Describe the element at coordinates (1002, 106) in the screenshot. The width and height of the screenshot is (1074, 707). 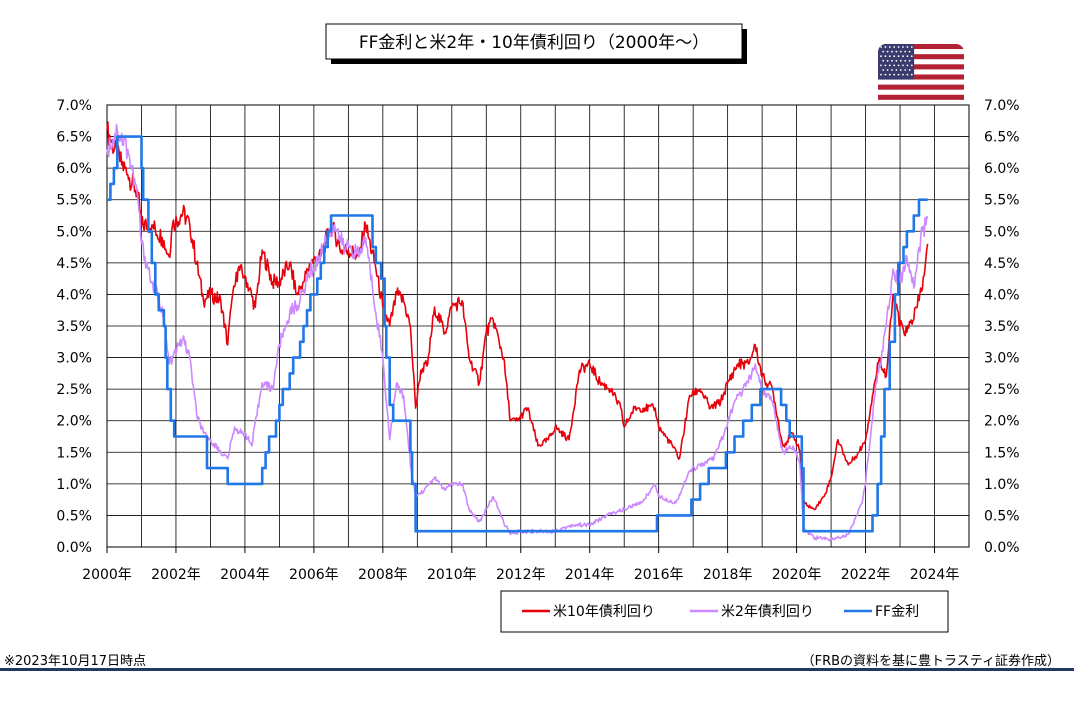
I see `y-tick-label-right: 7.0%` at that location.